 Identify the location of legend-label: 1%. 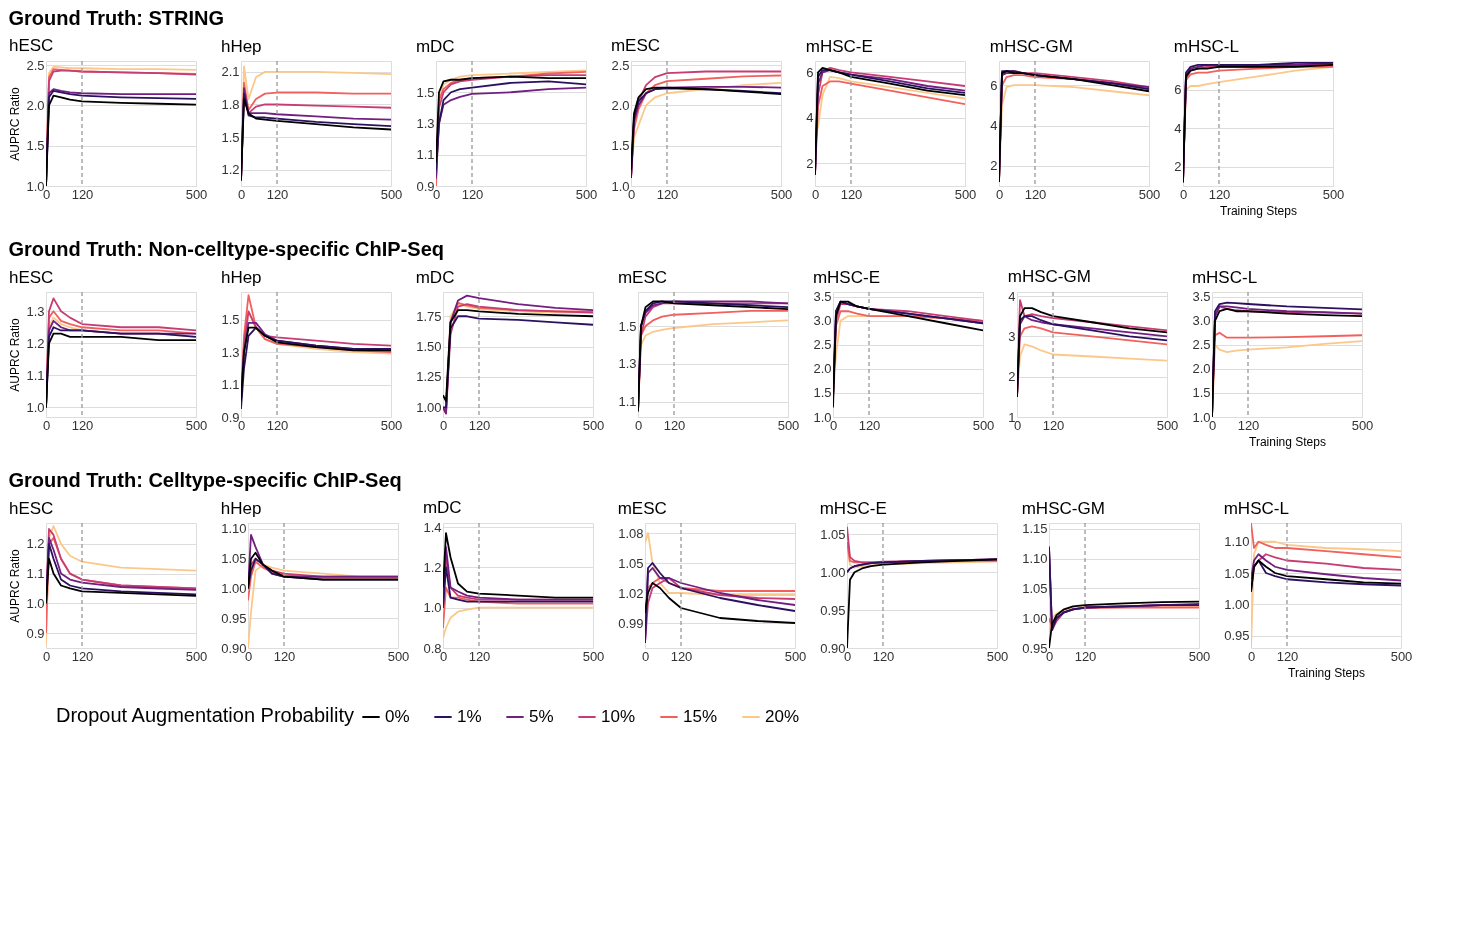
(469, 716).